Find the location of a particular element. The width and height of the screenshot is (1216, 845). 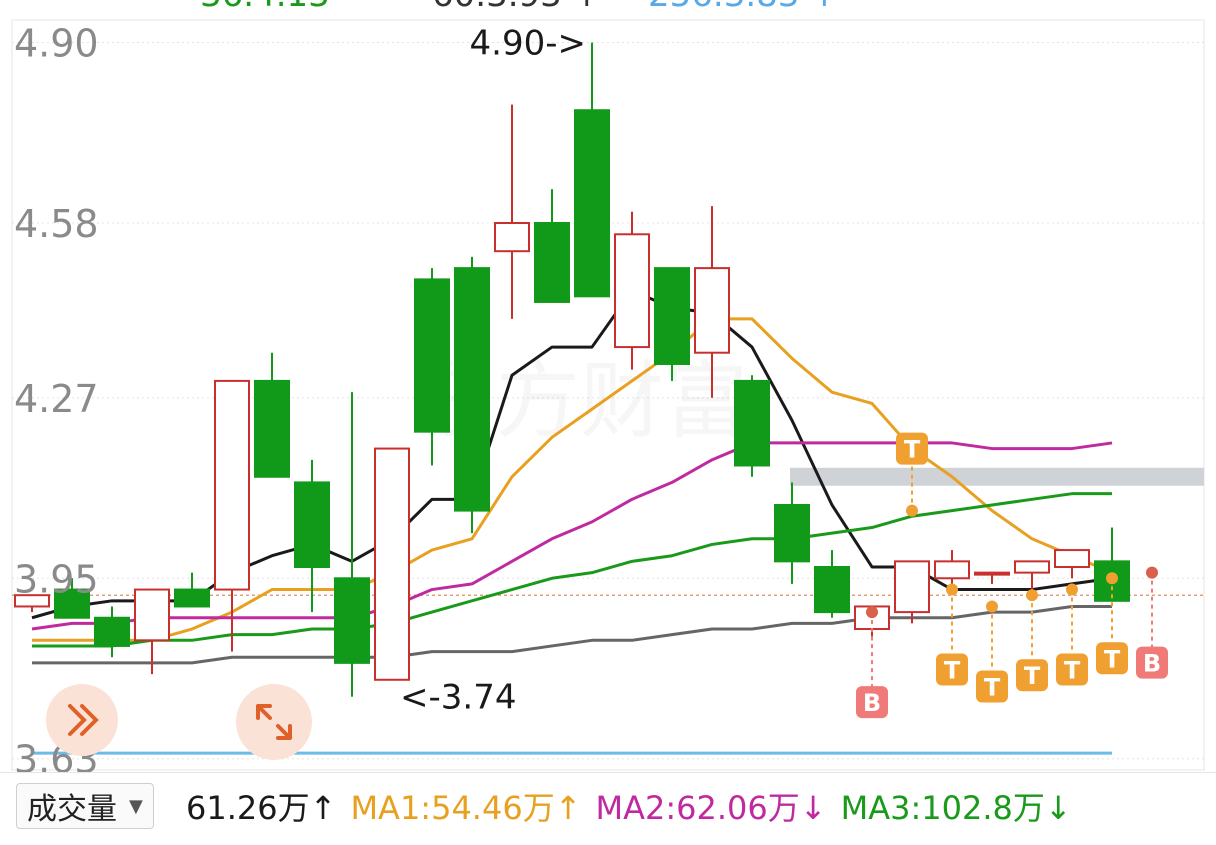

expand-left-icon is located at coordinates (82, 720).